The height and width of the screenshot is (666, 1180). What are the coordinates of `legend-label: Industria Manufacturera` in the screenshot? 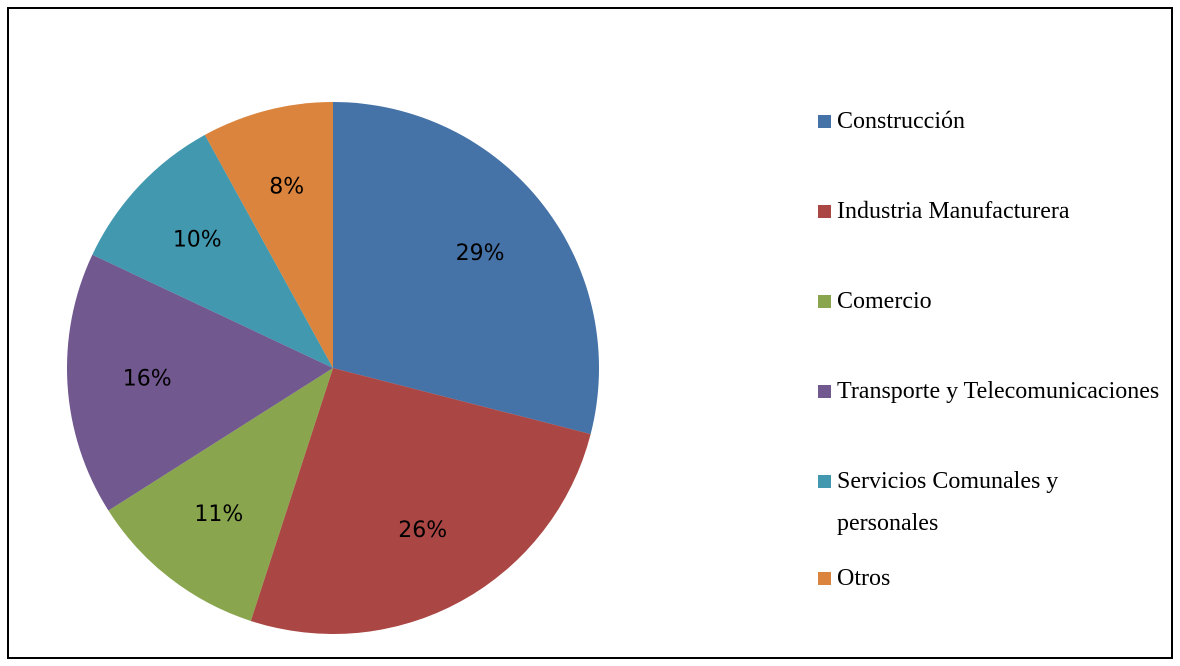 It's located at (953, 211).